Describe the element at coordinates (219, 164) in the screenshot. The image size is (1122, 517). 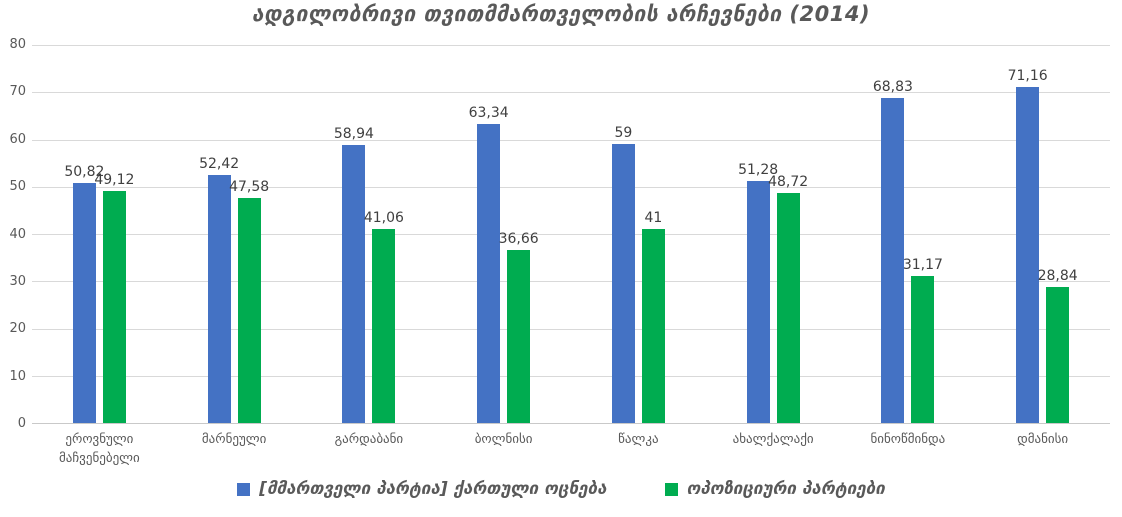
I see `bar-value-label: 52,42` at that location.